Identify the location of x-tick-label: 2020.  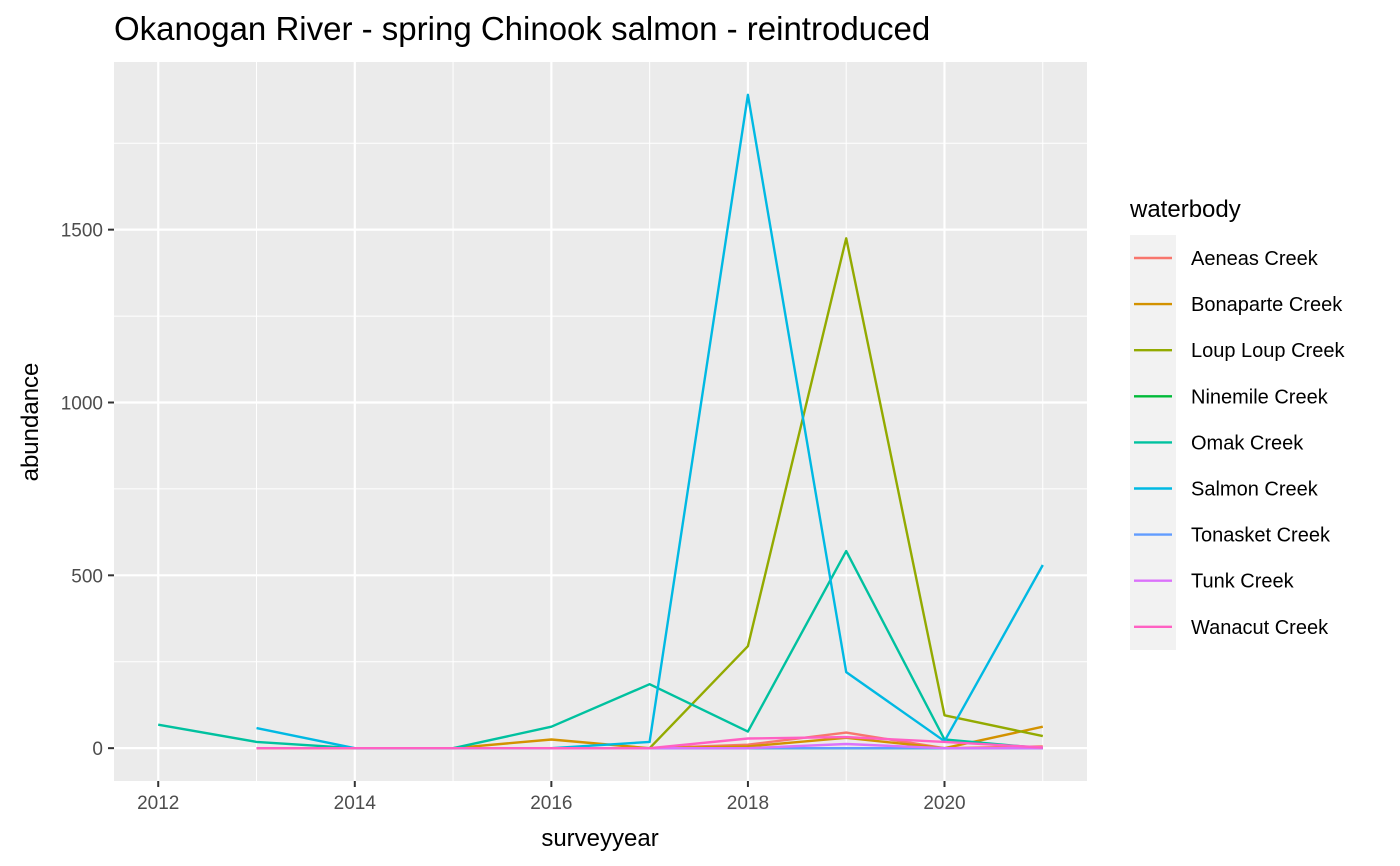
(944, 803).